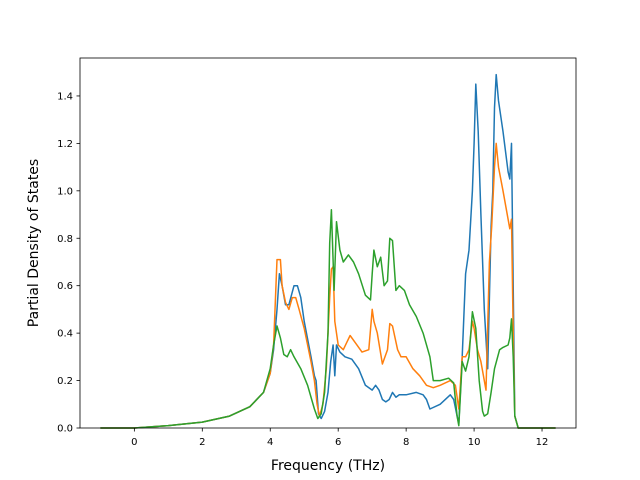  Describe the element at coordinates (65, 191) in the screenshot. I see `y-tick-label: 1.0` at that location.